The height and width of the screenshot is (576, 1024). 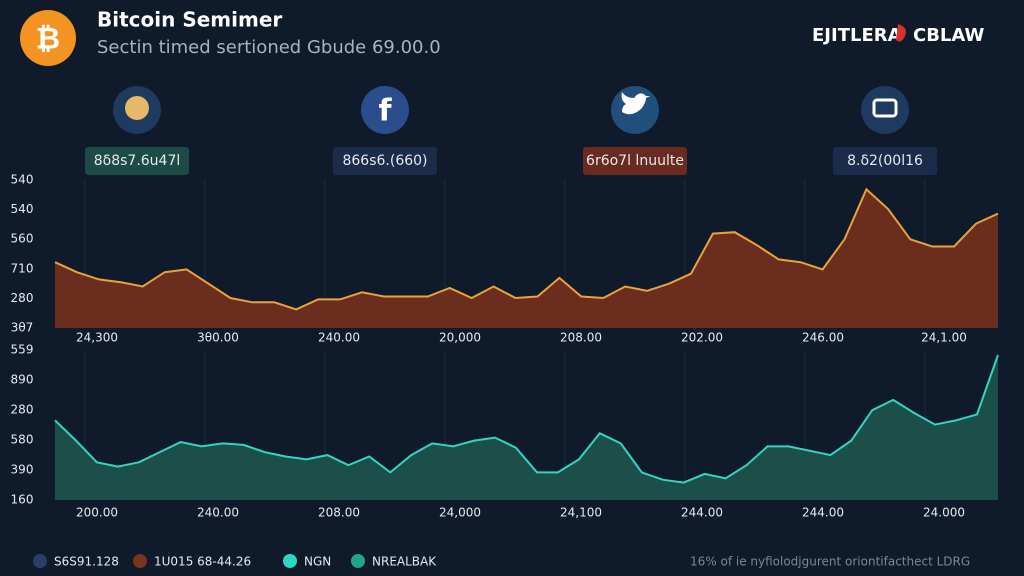 I want to click on bitcoin-icon, so click(x=48, y=38).